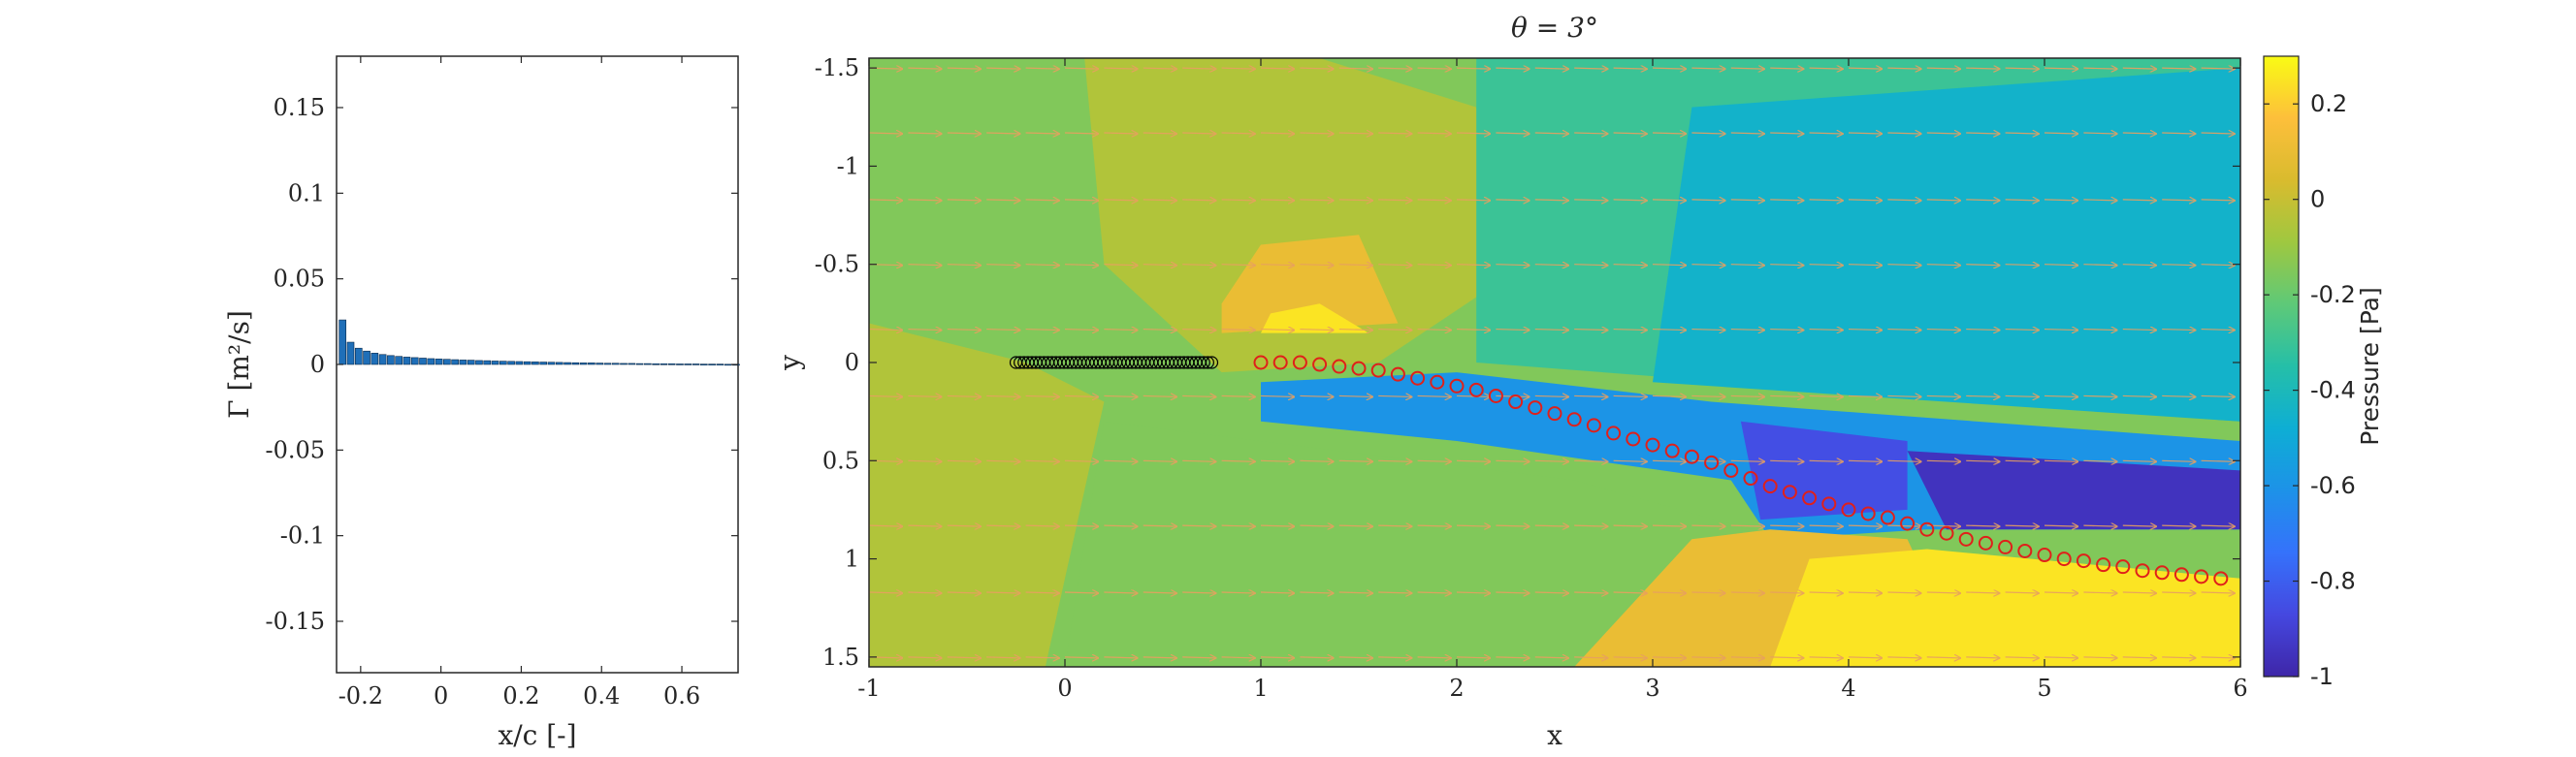 The image size is (2576, 757). What do you see at coordinates (360, 696) in the screenshot?
I see `x-tick-label: -0.2` at bounding box center [360, 696].